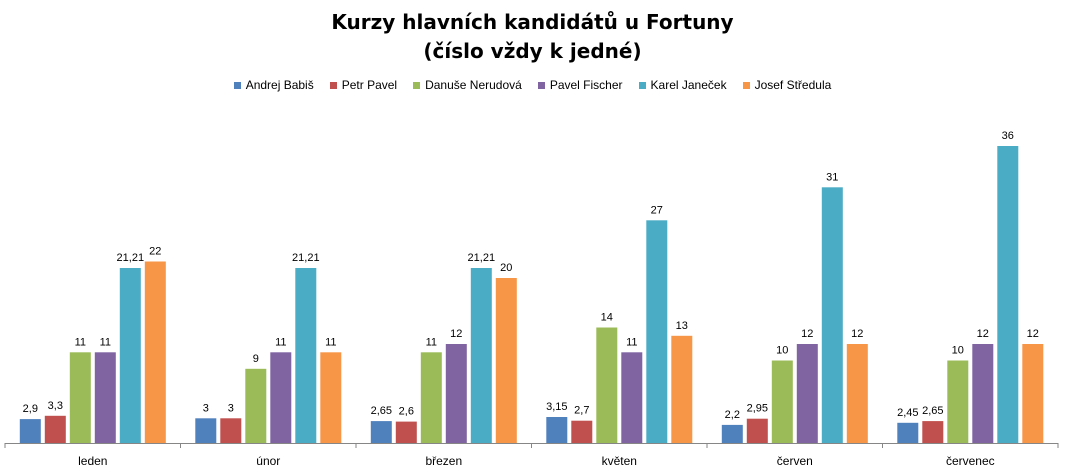 Image resolution: width=1065 pixels, height=474 pixels. Describe the element at coordinates (55, 406) in the screenshot. I see `data-label: 3,3` at that location.